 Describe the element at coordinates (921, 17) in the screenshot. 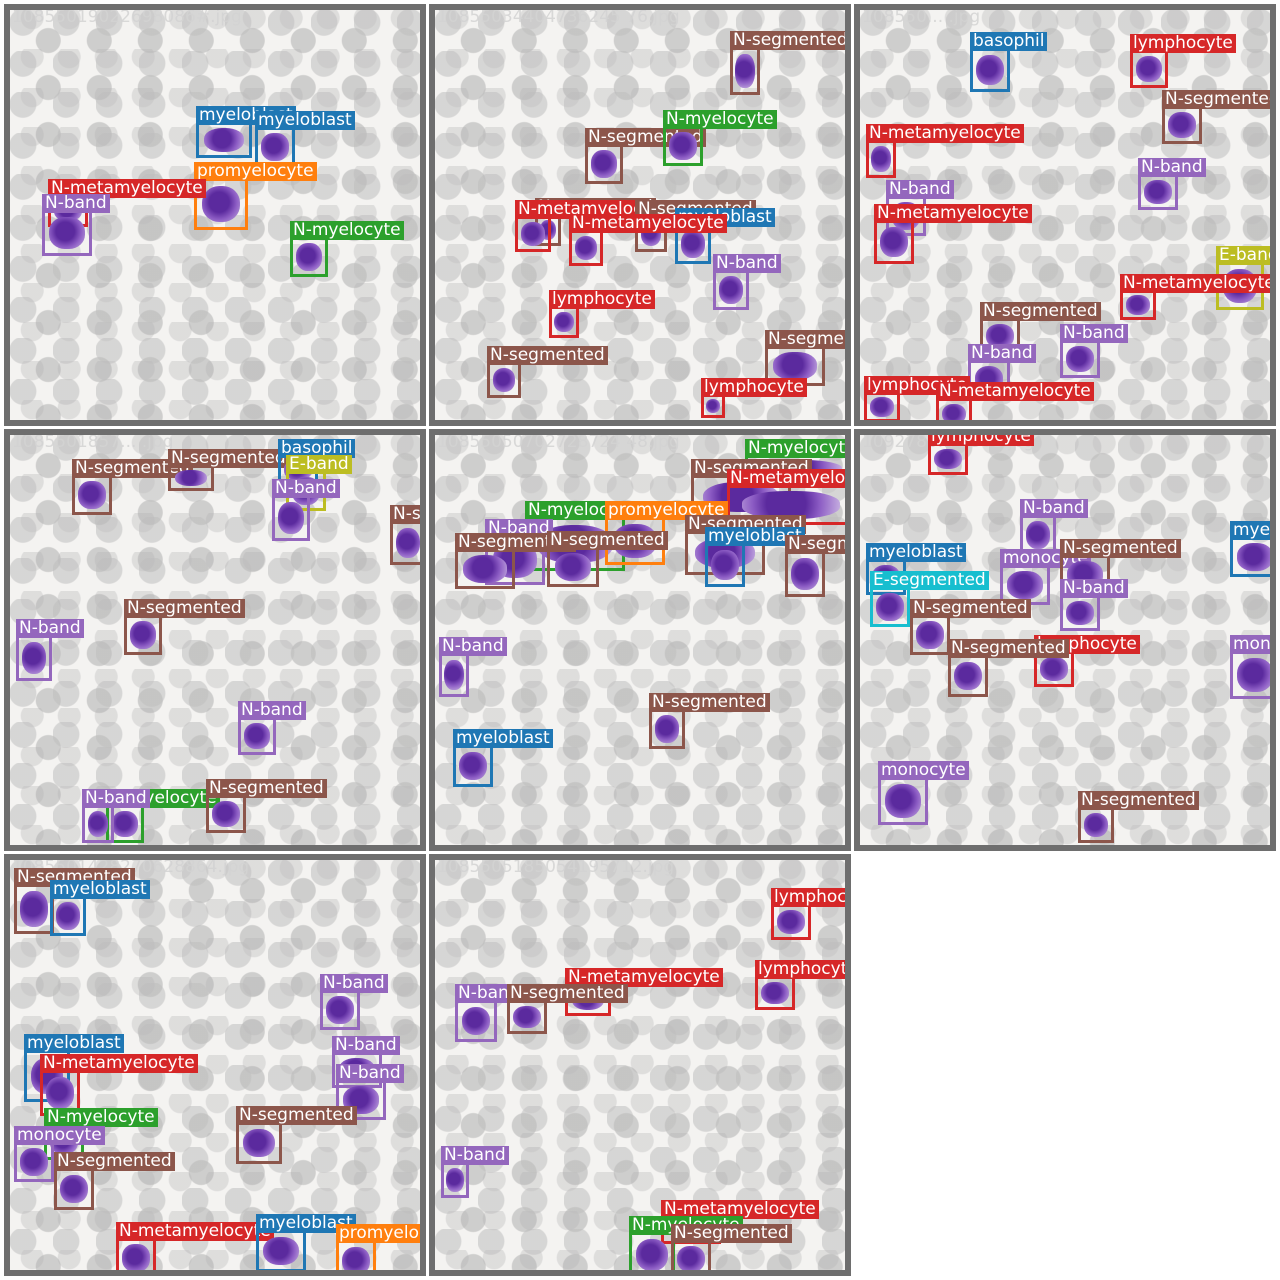

I see `tile-filename: 108550... .jpg` at that location.